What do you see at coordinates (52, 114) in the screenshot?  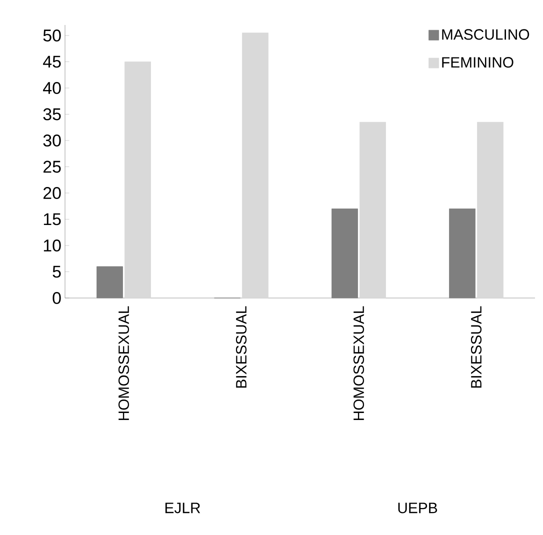 I see `y-tick-label: 35` at bounding box center [52, 114].